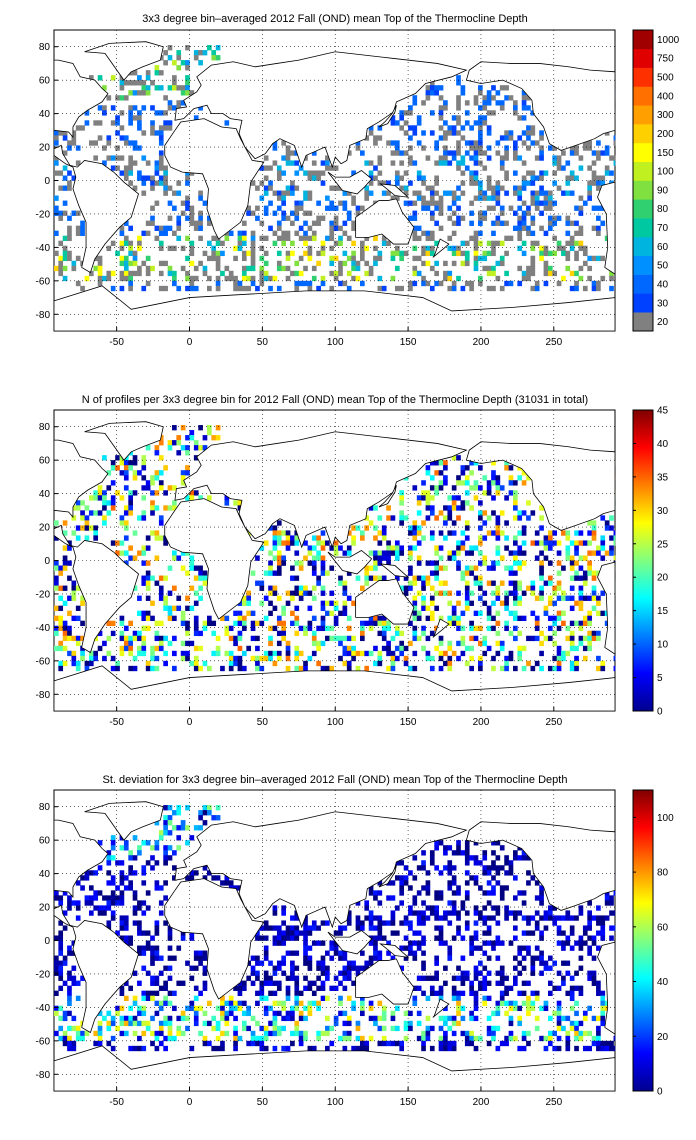 This screenshot has width=696, height=1140. Describe the element at coordinates (643, 265) in the screenshot. I see `colorbar-swatch` at that location.